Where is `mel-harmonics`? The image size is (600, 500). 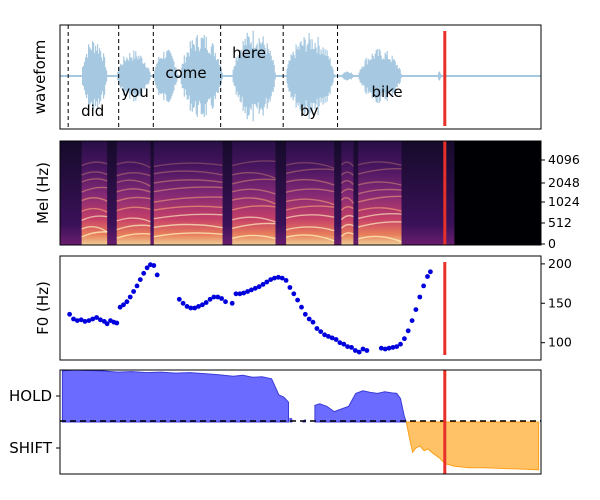
mel-harmonics is located at coordinates (241, 201).